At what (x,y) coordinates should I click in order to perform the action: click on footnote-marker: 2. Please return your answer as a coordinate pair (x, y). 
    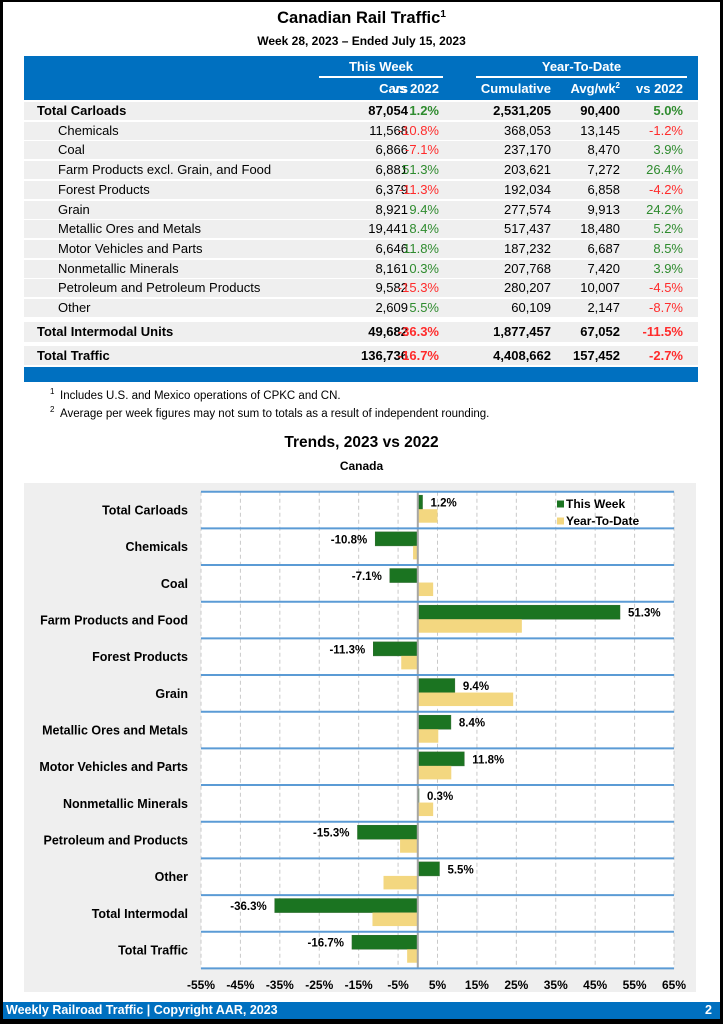
    Looking at the image, I should click on (52, 409).